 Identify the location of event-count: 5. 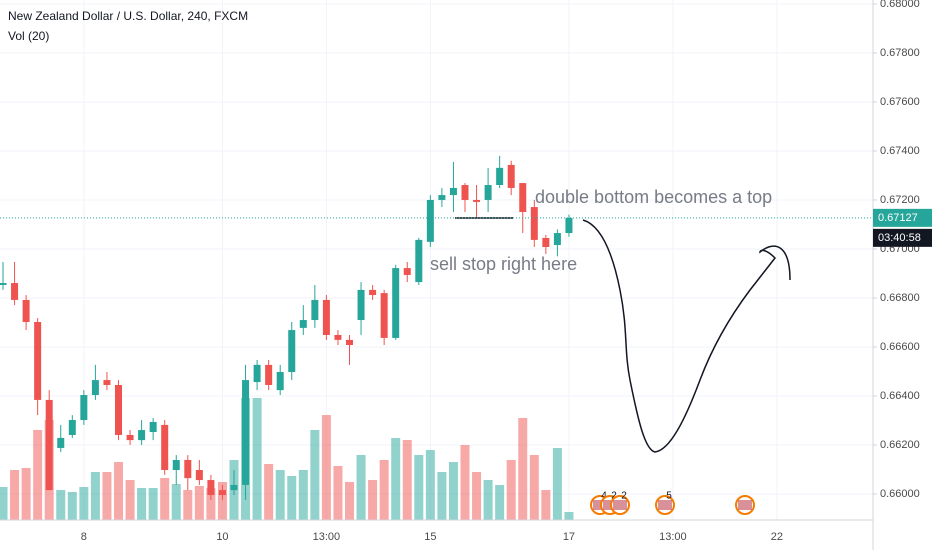
(669, 496).